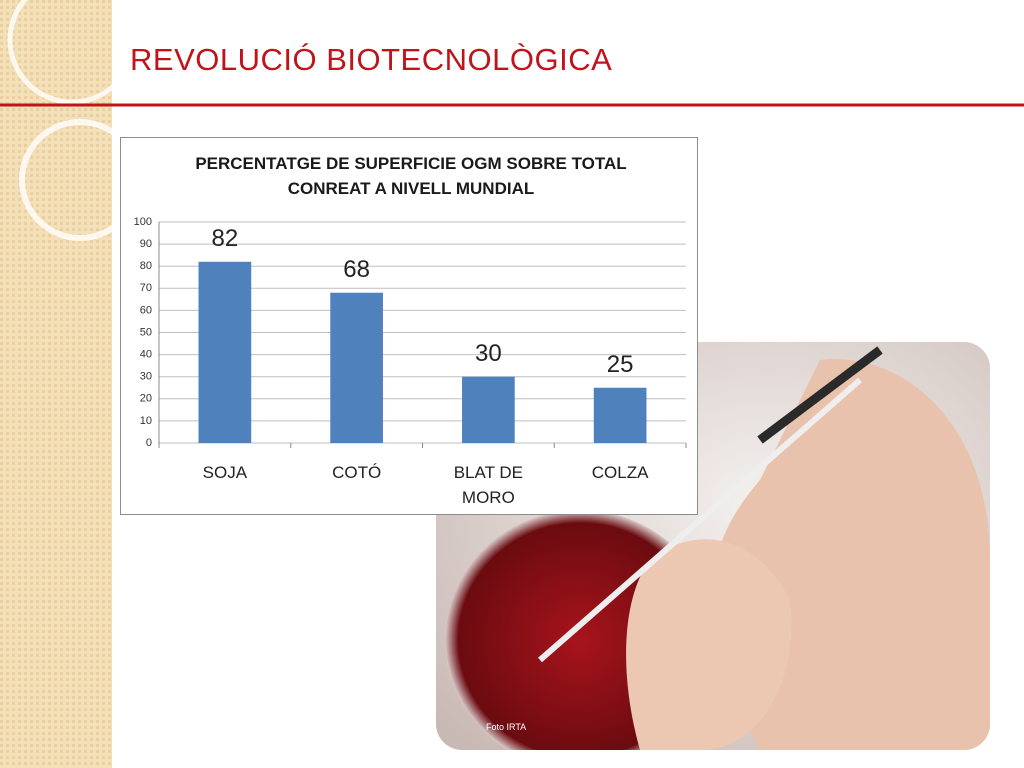 Image resolution: width=1024 pixels, height=768 pixels. What do you see at coordinates (225, 472) in the screenshot?
I see `x-tick-label: SOJA` at bounding box center [225, 472].